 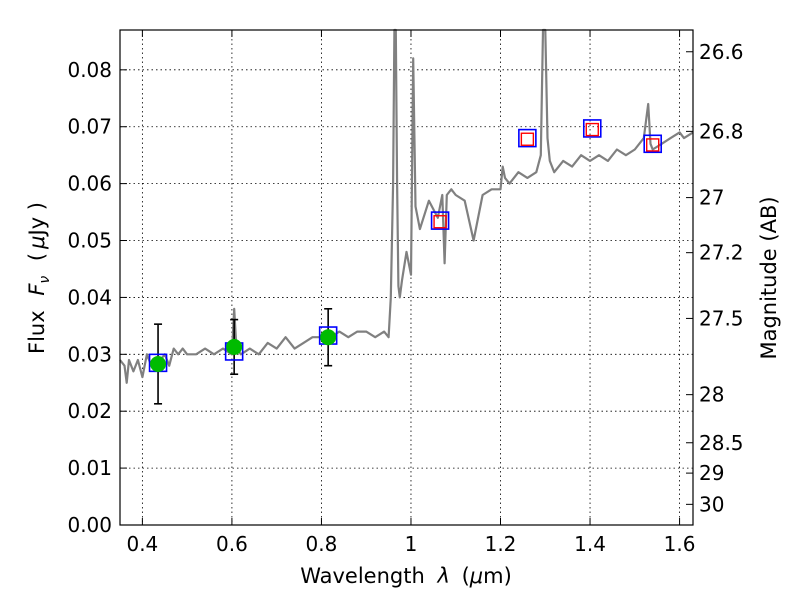 I want to click on x-tick-label: 0.6, so click(x=232, y=544).